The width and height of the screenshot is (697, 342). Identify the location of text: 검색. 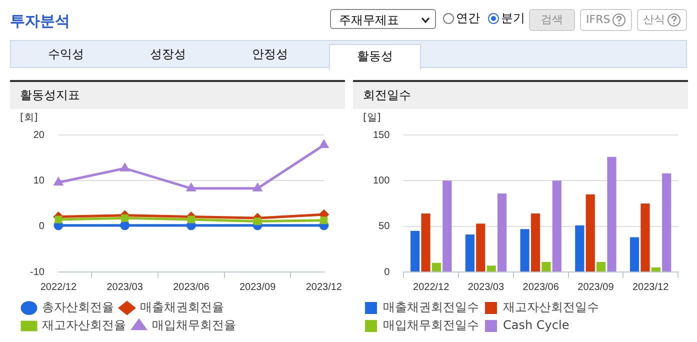
(552, 20).